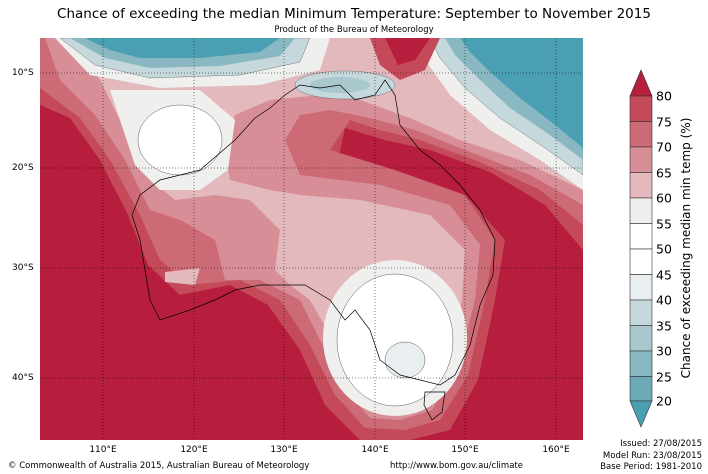 This screenshot has height=474, width=708. What do you see at coordinates (664, 274) in the screenshot?
I see `colorbar-tick: 45` at bounding box center [664, 274].